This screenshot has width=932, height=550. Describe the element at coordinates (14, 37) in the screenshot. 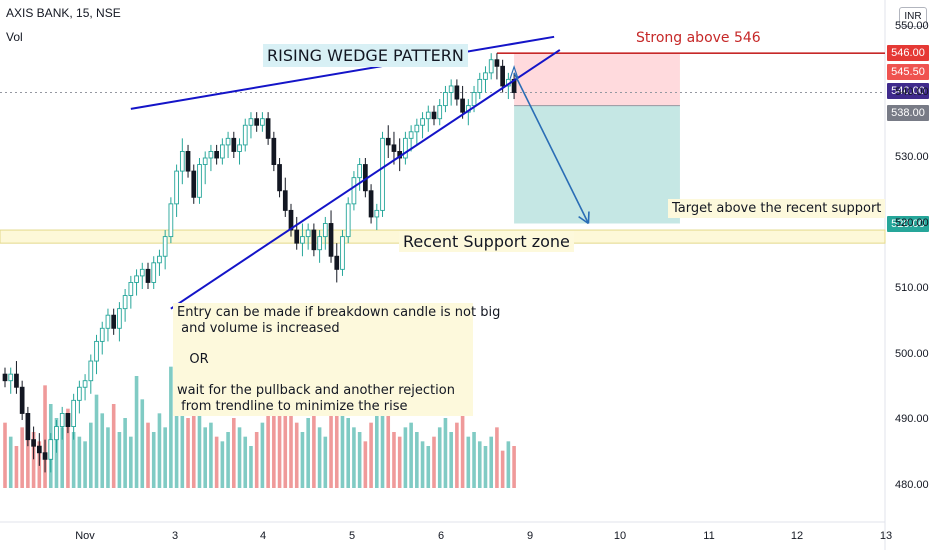

I see `volume-label: Vol` at that location.